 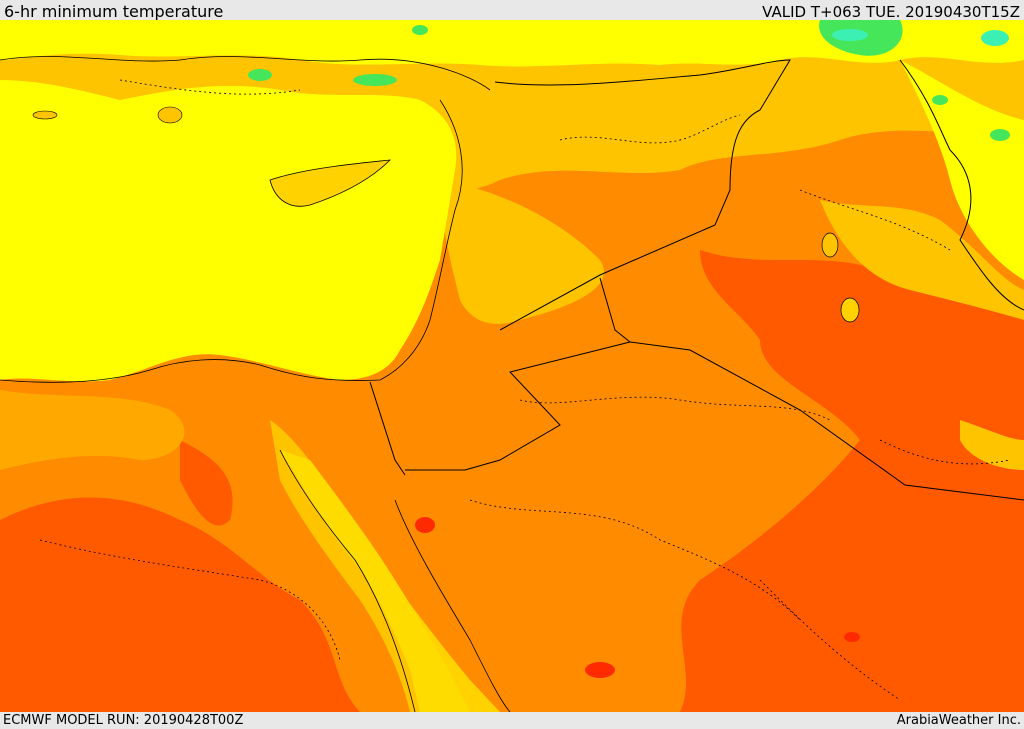 What do you see at coordinates (518, 374) in the screenshot?
I see `border-jordan-saudi` at bounding box center [518, 374].